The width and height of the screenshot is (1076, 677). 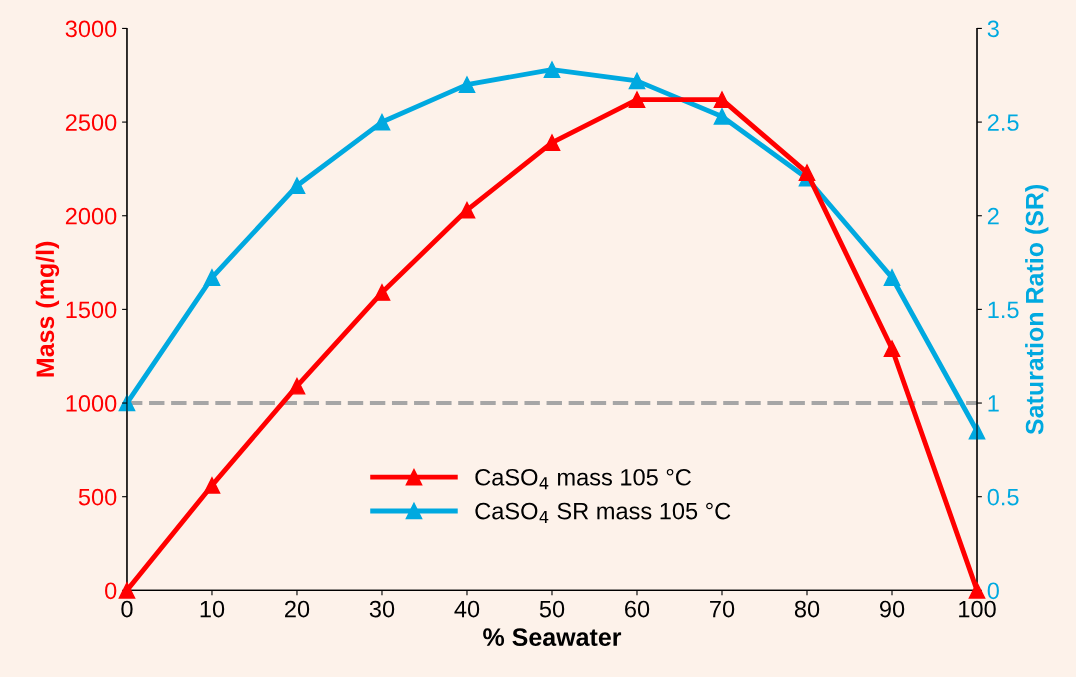 I want to click on x-tick-label: 90, so click(x=892, y=609).